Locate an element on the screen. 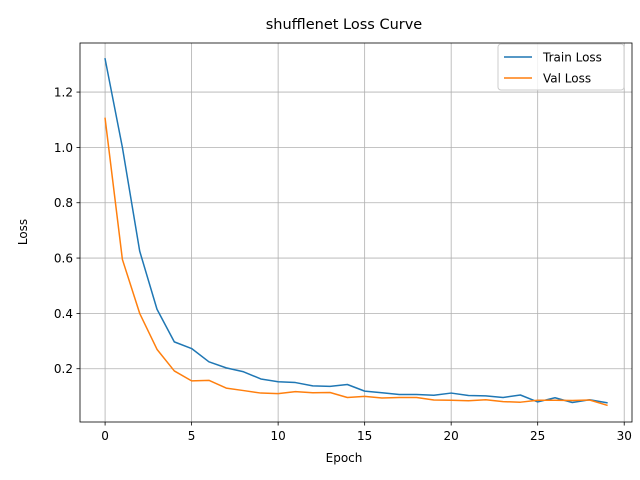  y-tick-label: 1.0 is located at coordinates (63, 148).